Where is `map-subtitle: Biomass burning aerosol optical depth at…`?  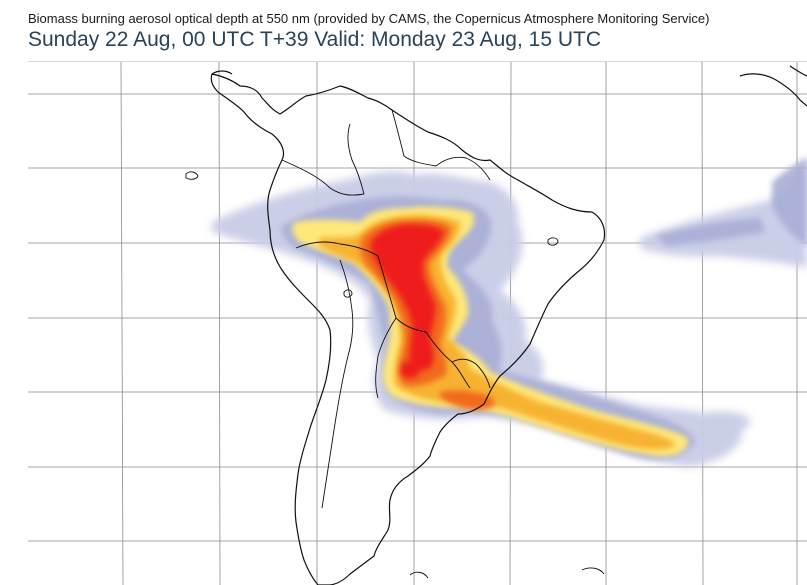 map-subtitle: Biomass burning aerosol optical depth at… is located at coordinates (369, 18).